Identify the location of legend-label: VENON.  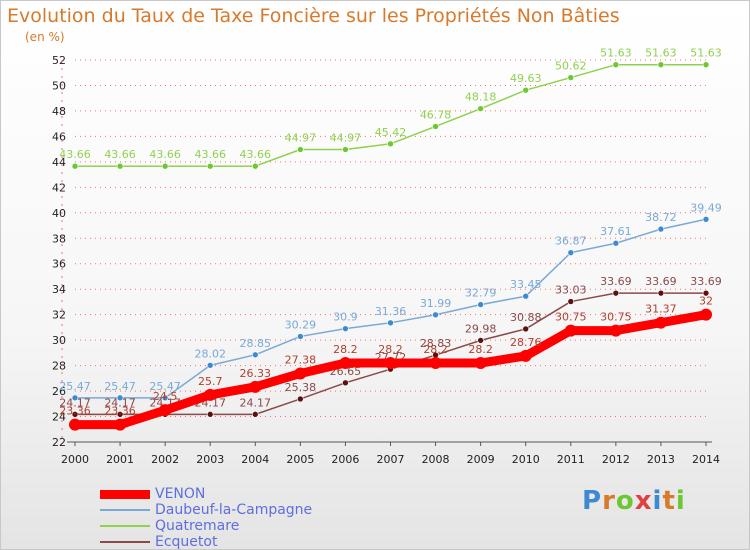
(180, 494).